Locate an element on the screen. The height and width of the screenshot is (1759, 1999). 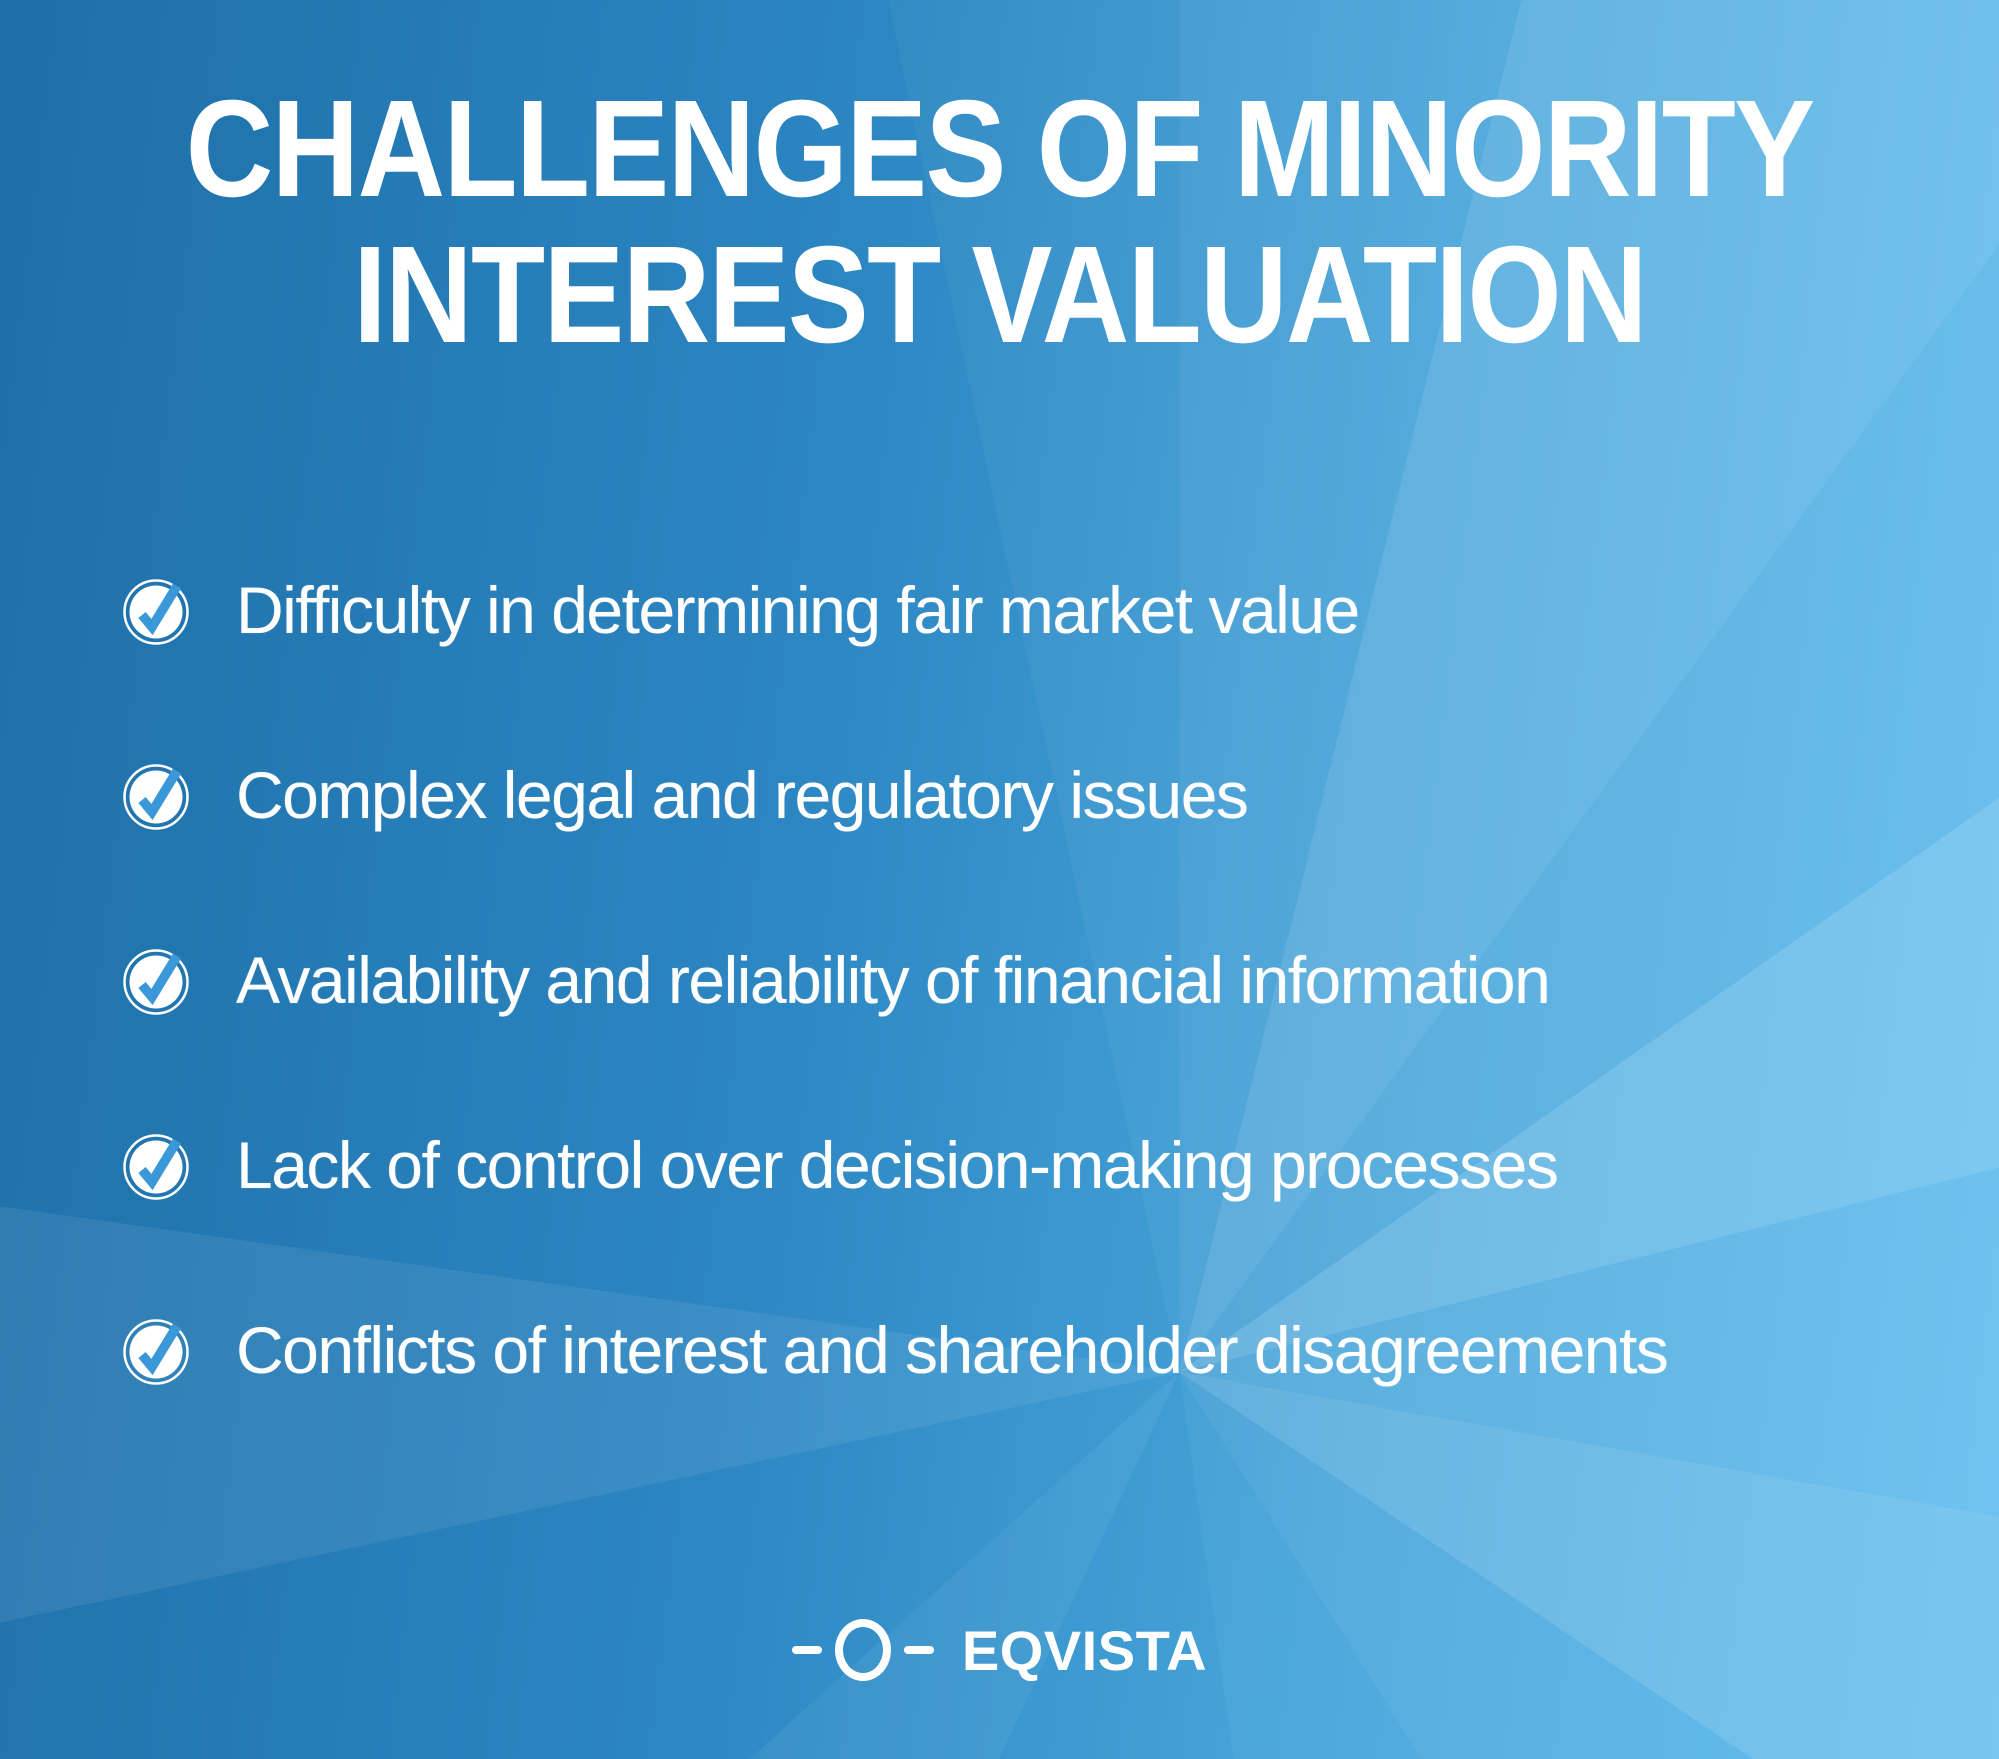
brand-footer: EQVISTA is located at coordinates (999, 1650).